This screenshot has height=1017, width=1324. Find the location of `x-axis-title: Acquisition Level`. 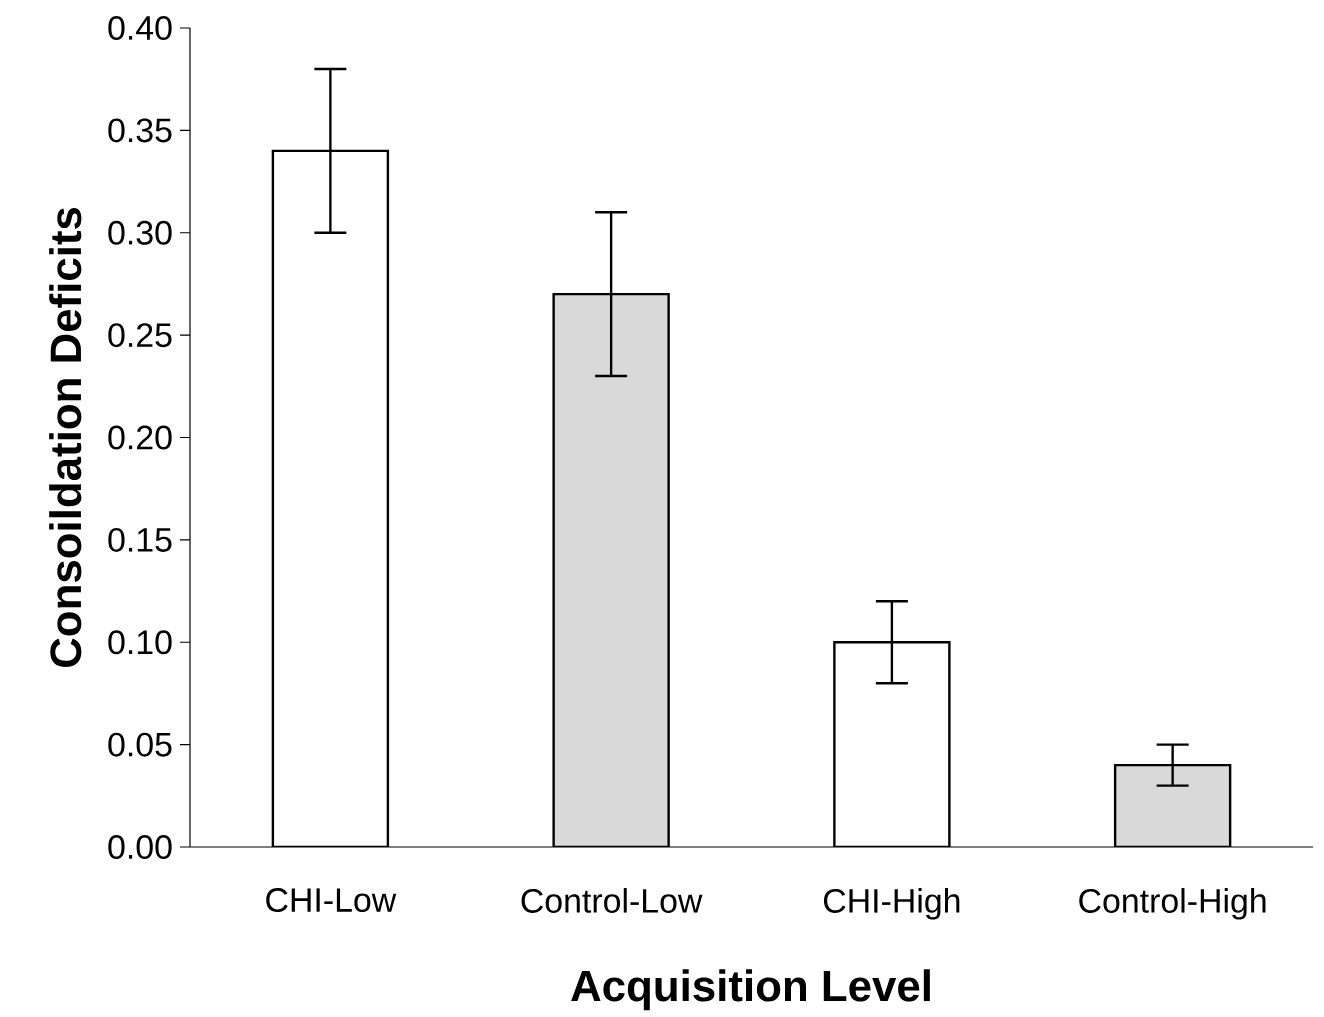

x-axis-title: Acquisition Level is located at coordinates (750, 990).